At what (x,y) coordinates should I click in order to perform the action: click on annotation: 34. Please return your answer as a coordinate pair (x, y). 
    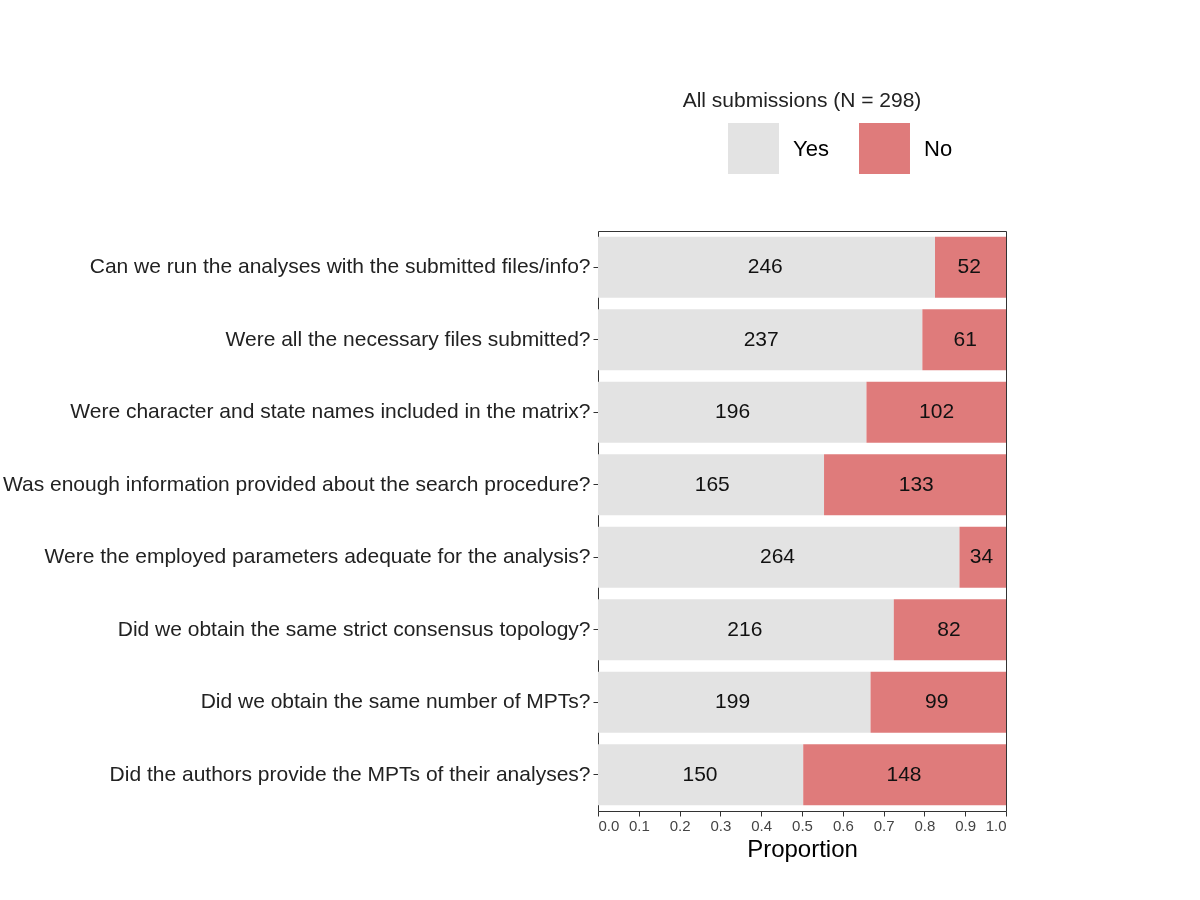
    Looking at the image, I should click on (981, 556).